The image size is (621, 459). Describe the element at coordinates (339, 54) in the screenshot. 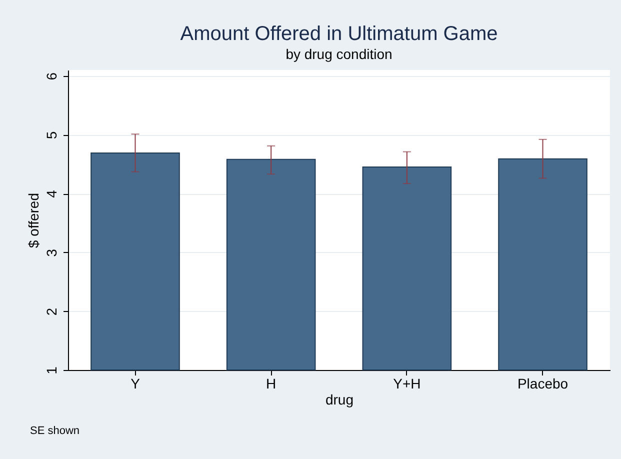

I see `chart-subtitle: by drug condition` at that location.